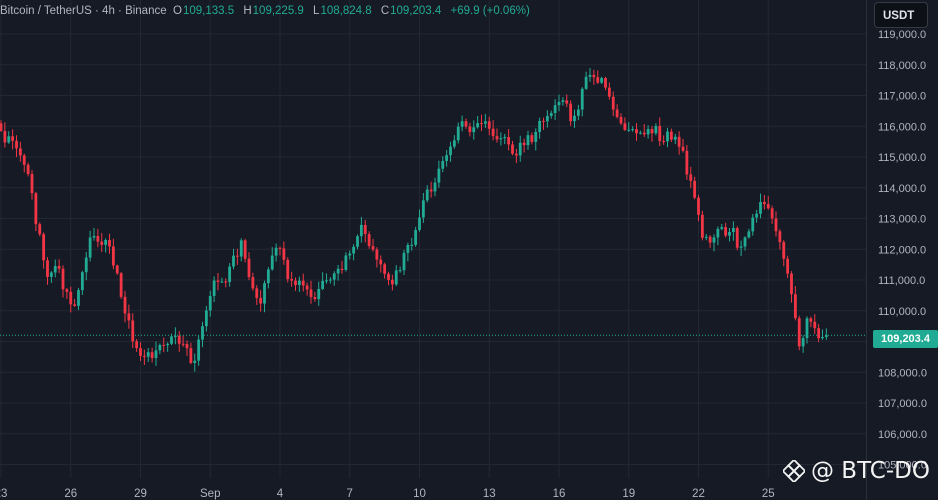 The height and width of the screenshot is (500, 938). Describe the element at coordinates (698, 494) in the screenshot. I see `x-tick-label: 22` at that location.